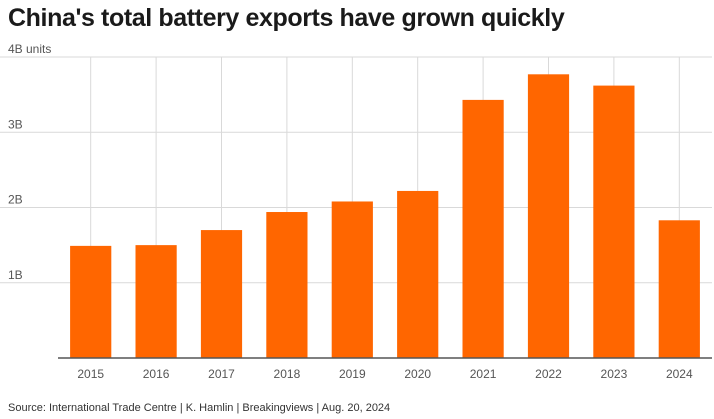  Describe the element at coordinates (156, 301) in the screenshot. I see `bar-2016` at that location.